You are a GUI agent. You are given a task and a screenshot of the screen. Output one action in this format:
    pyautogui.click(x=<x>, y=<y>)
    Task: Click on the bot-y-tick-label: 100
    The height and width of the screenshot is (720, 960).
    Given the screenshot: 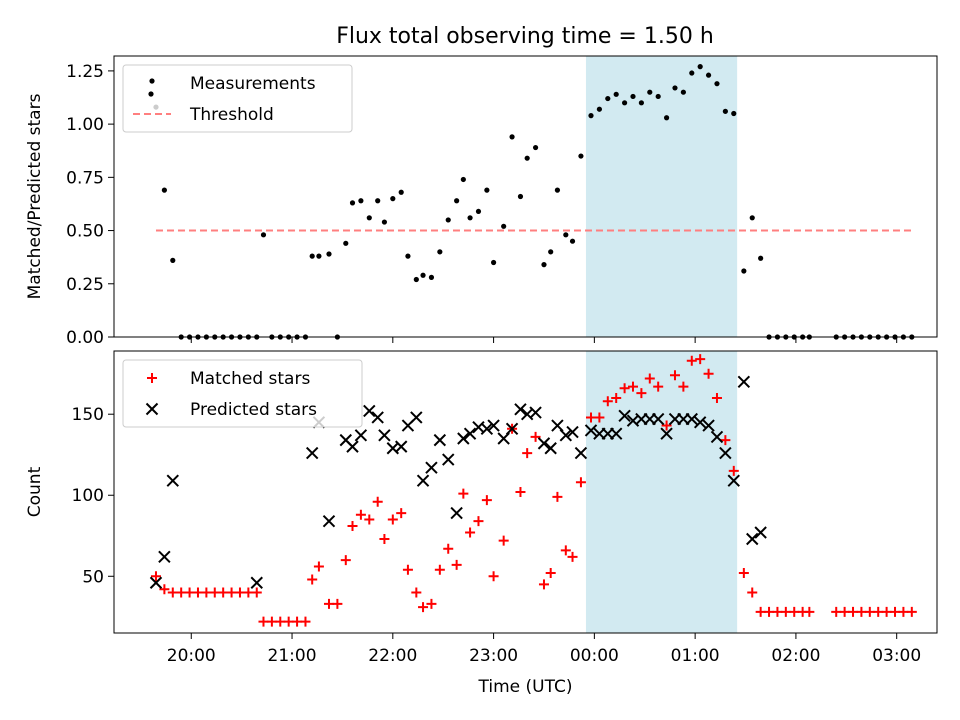 What is the action you would take?
    pyautogui.click(x=88, y=496)
    